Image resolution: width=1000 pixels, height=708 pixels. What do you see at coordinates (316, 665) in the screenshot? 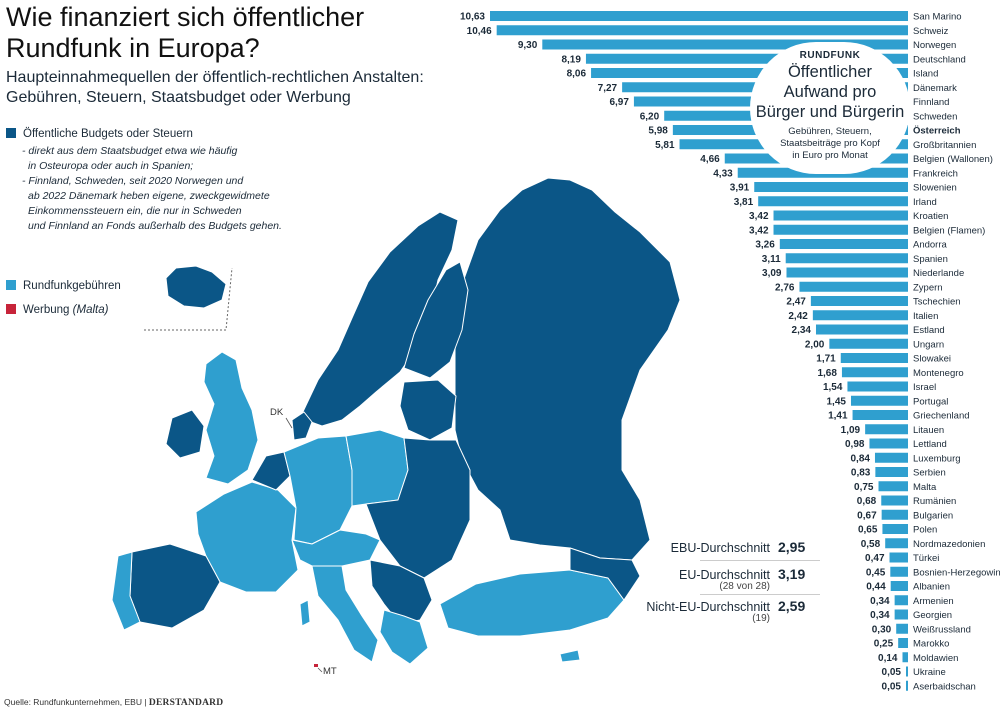
I see `map-malta` at bounding box center [316, 665].